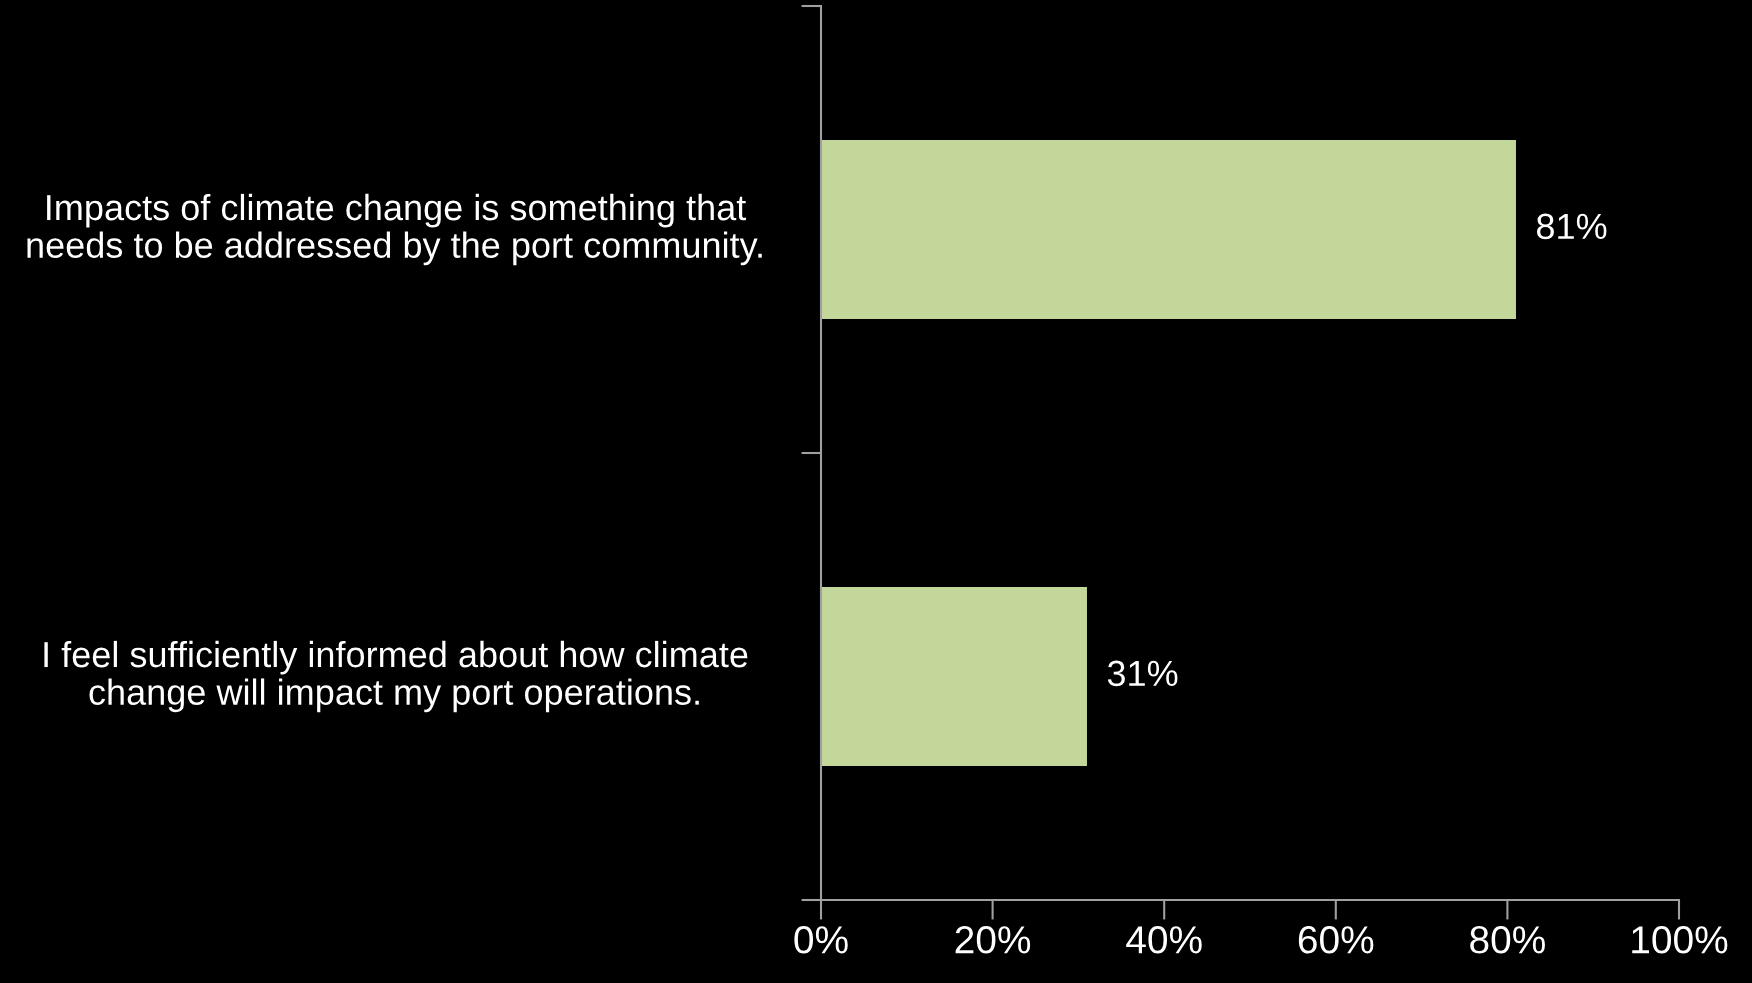 The image size is (1752, 983). What do you see at coordinates (993, 940) in the screenshot?
I see `x-tick-label: 20%` at bounding box center [993, 940].